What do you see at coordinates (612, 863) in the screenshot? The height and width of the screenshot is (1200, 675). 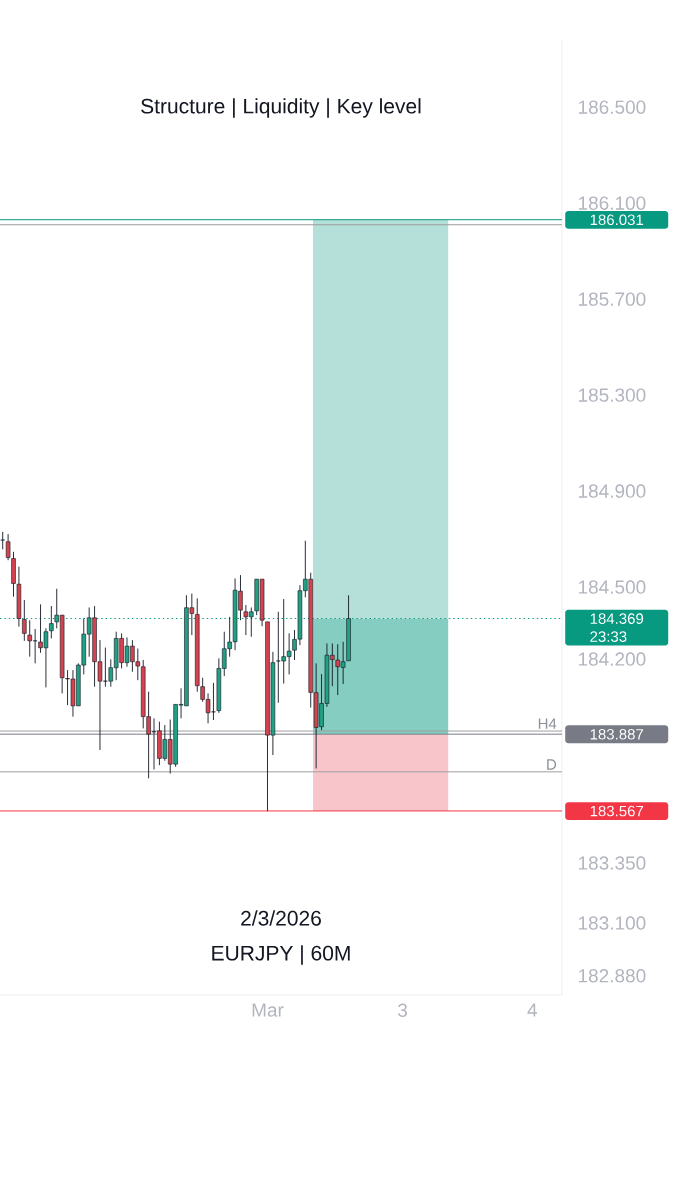 I see `y-tick-label: 183.350` at bounding box center [612, 863].